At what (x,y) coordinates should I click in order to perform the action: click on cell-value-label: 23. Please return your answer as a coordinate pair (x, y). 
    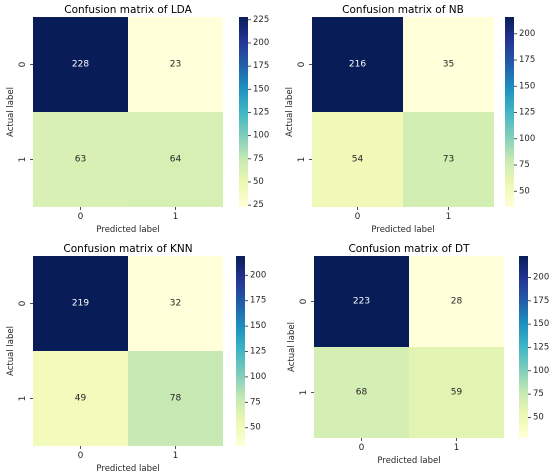
    Looking at the image, I should click on (175, 65).